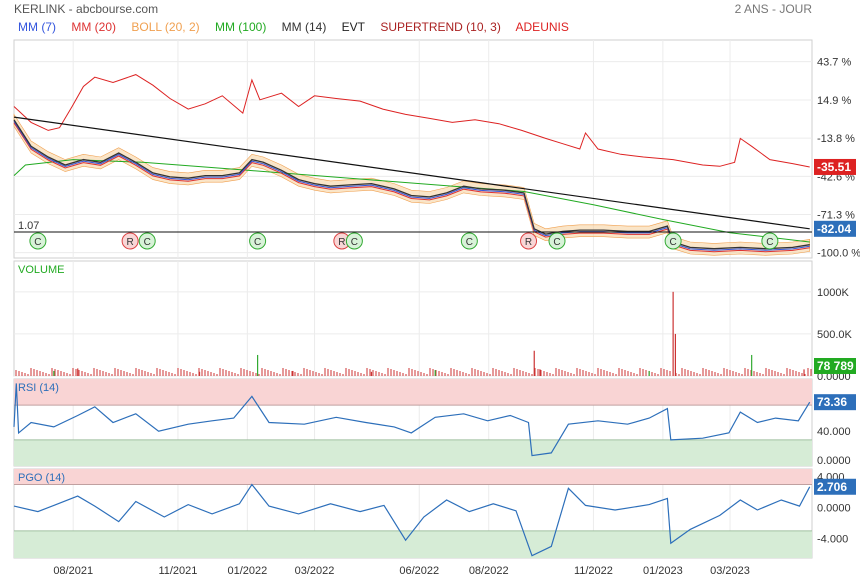 Image resolution: width=860 pixels, height=580 pixels. What do you see at coordinates (413, 544) in the screenshot?
I see `pgo-lower-zone` at bounding box center [413, 544].